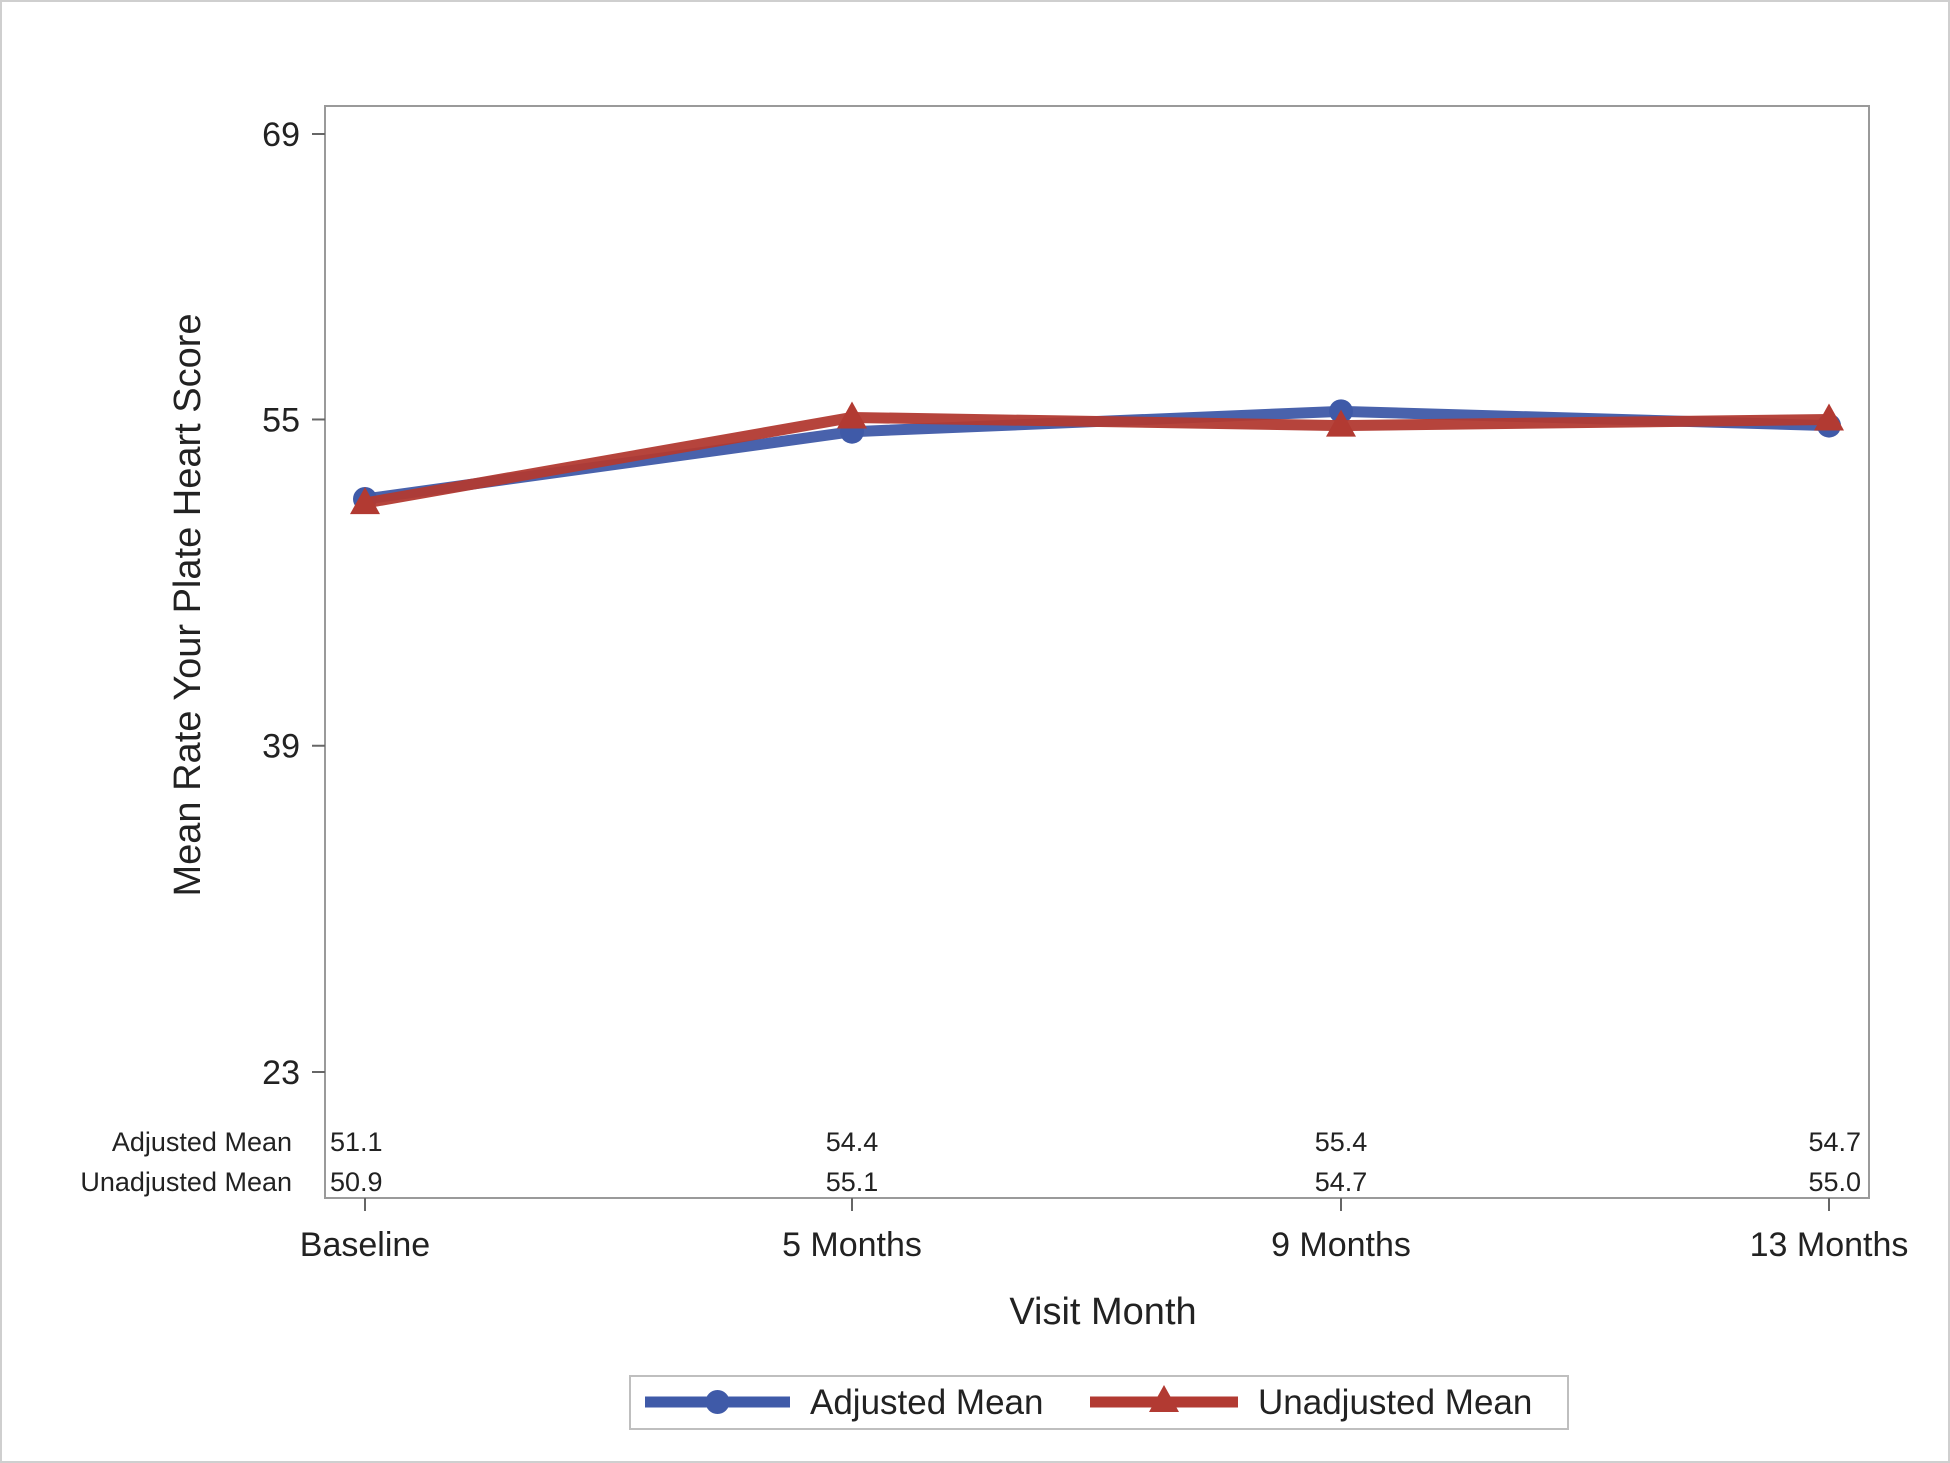  What do you see at coordinates (186, 1182) in the screenshot?
I see `inset-row-label: Unadjusted Mean` at bounding box center [186, 1182].